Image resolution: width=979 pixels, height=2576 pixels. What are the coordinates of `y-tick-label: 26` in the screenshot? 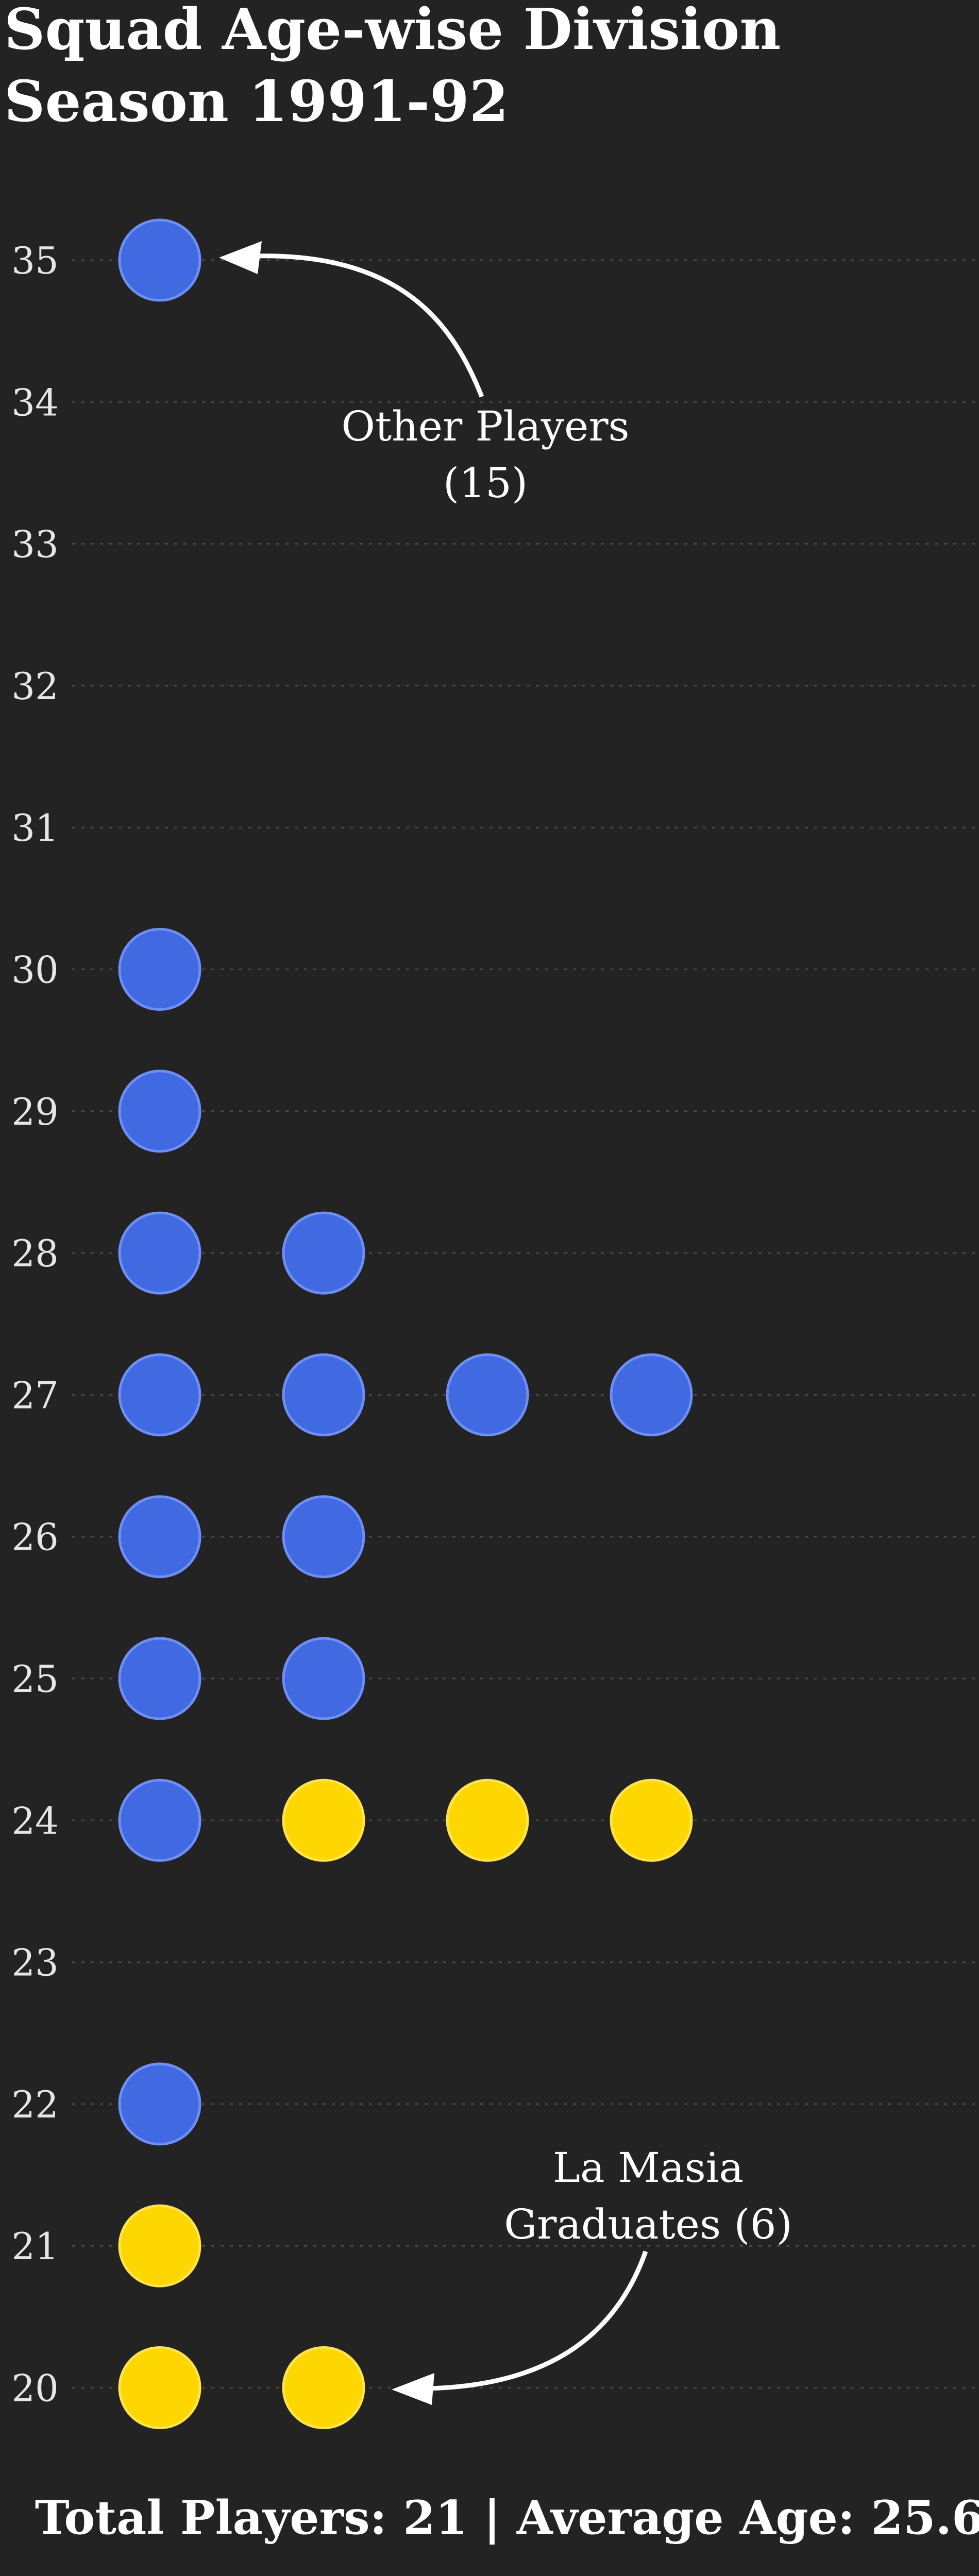 It's located at (35, 1537).